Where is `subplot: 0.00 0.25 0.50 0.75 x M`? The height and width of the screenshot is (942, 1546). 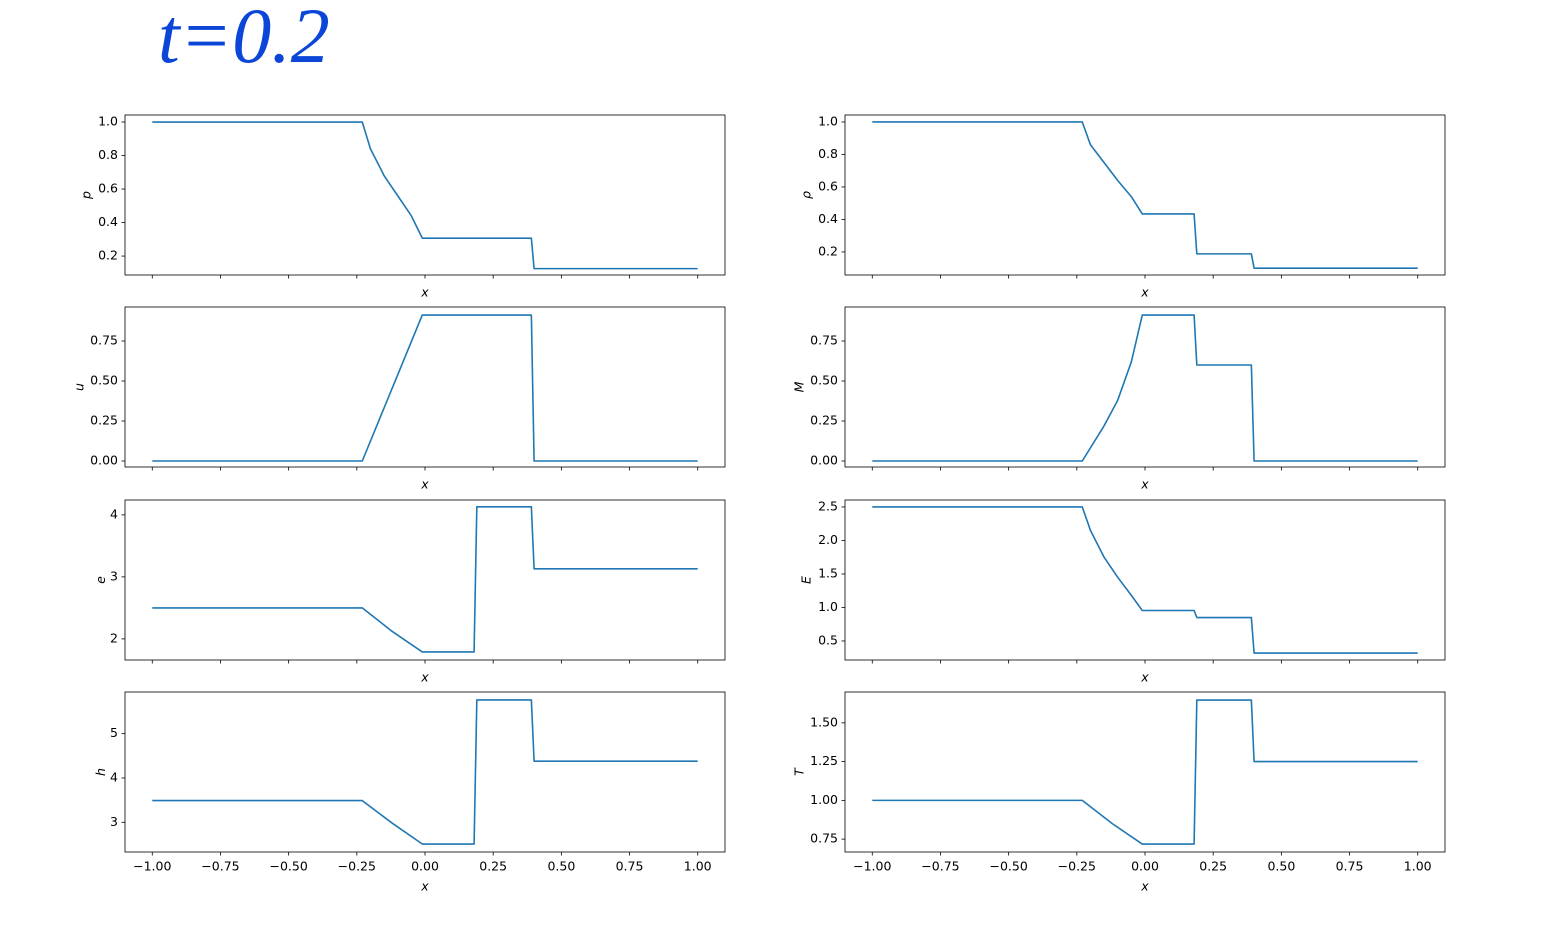
subplot: 0.00 0.25 0.50 0.75 x M is located at coordinates (1118, 399).